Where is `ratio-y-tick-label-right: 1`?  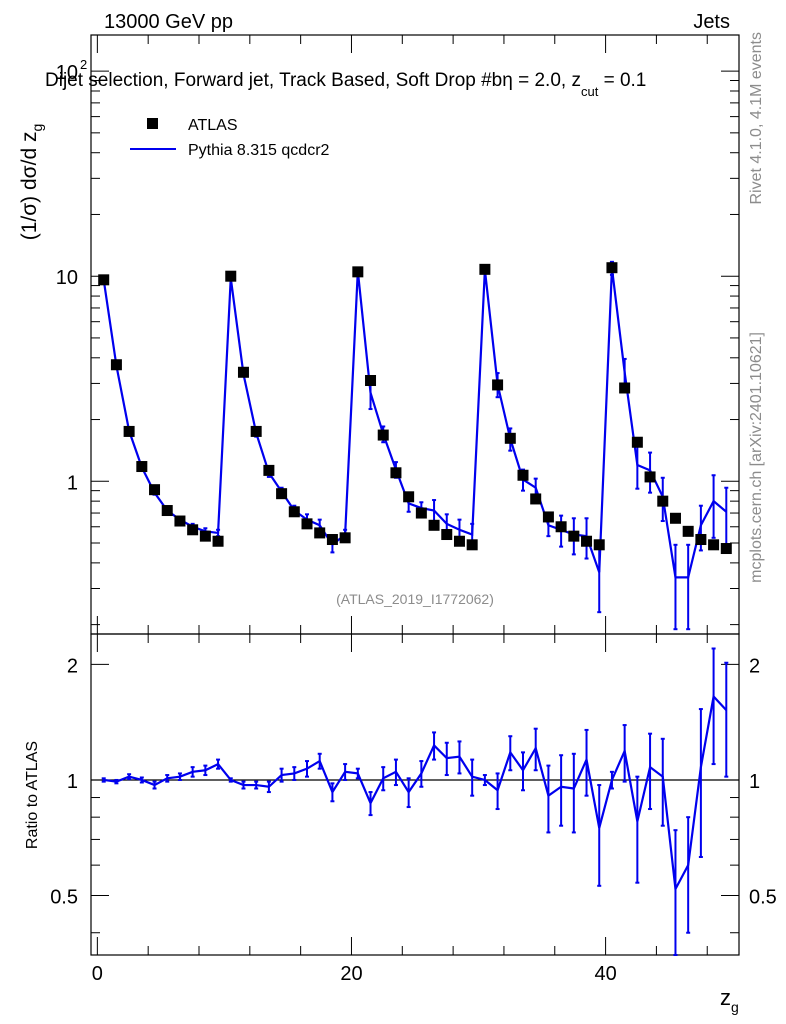
ratio-y-tick-label-right: 1 is located at coordinates (754, 782).